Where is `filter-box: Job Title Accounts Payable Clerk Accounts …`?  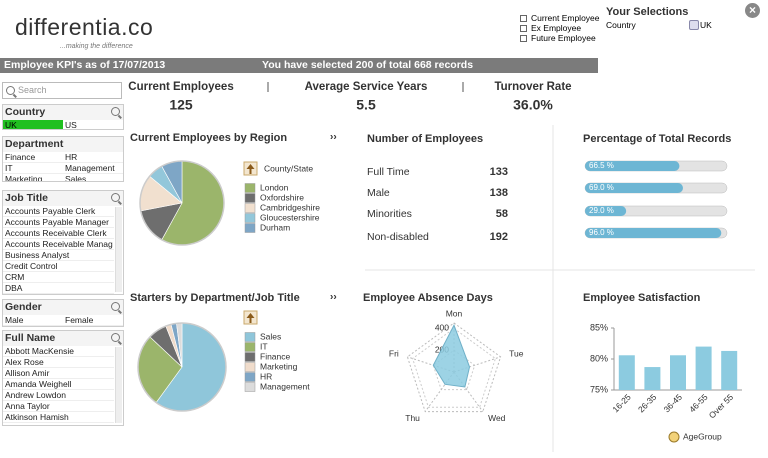 filter-box: Job Title Accounts Payable Clerk Accounts … is located at coordinates (63, 242).